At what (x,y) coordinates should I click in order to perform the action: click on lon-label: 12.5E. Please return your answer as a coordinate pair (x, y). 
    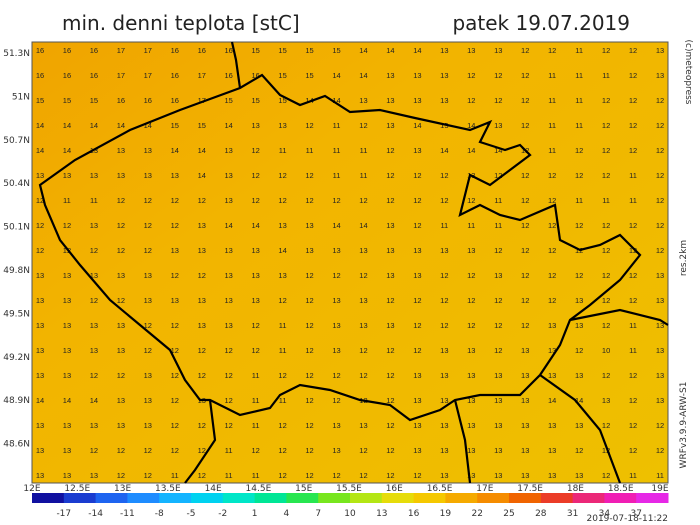
    Looking at the image, I should click on (77, 489).